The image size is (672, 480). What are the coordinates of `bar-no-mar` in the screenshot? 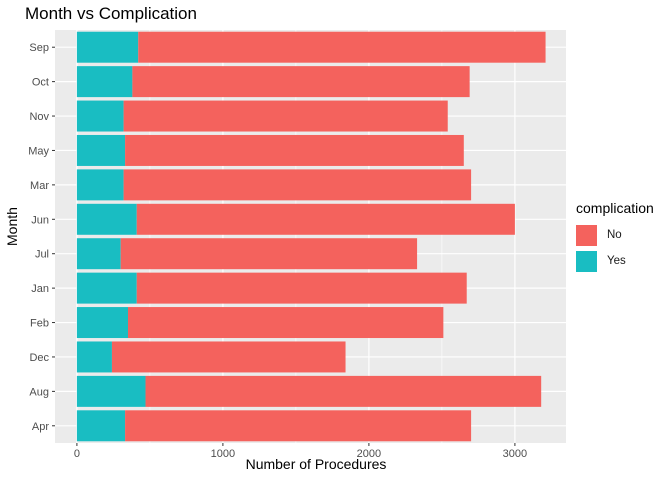 It's located at (297, 185).